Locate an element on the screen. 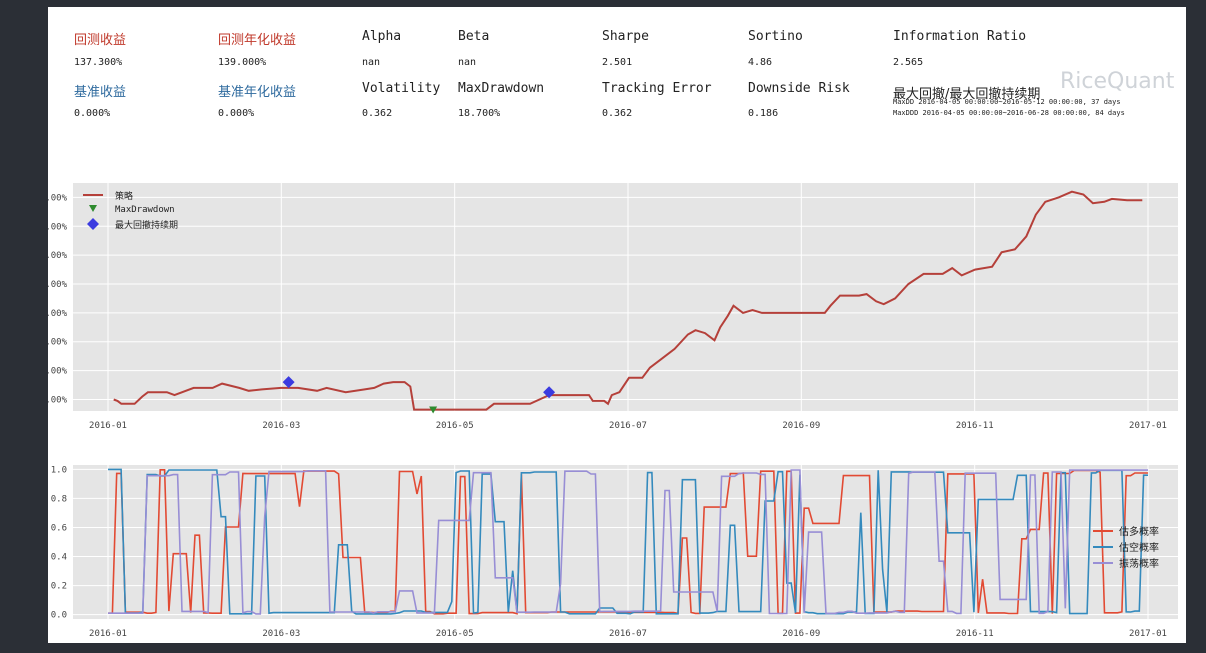 This screenshot has height=653, width=1206. stat-label: Beta is located at coordinates (474, 36).